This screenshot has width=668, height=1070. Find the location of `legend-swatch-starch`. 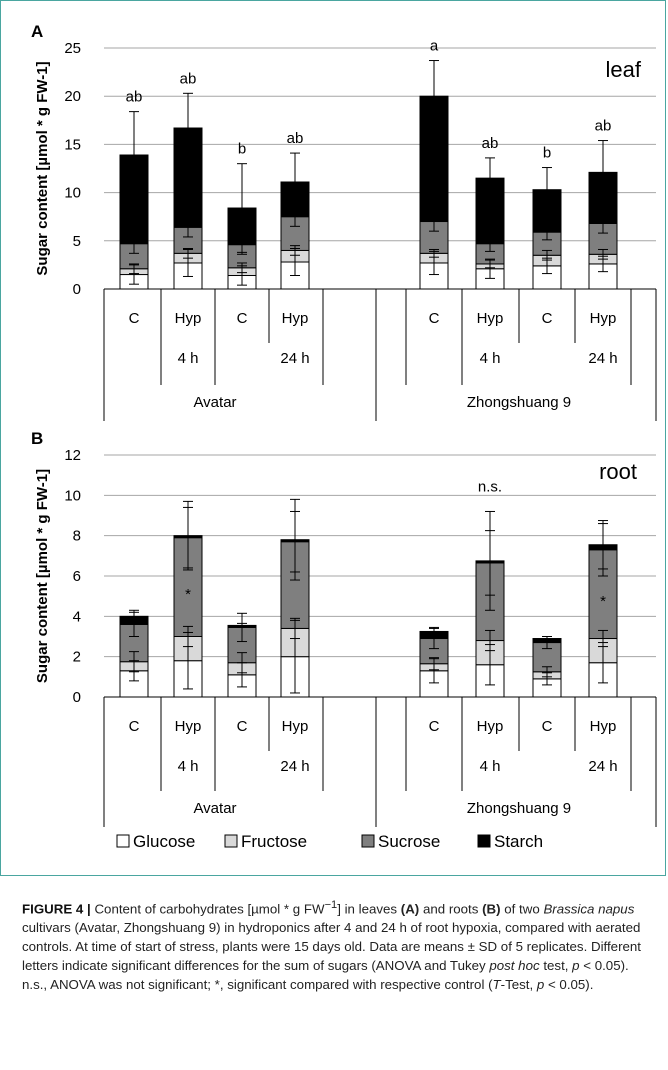

legend-swatch-starch is located at coordinates (484, 841).